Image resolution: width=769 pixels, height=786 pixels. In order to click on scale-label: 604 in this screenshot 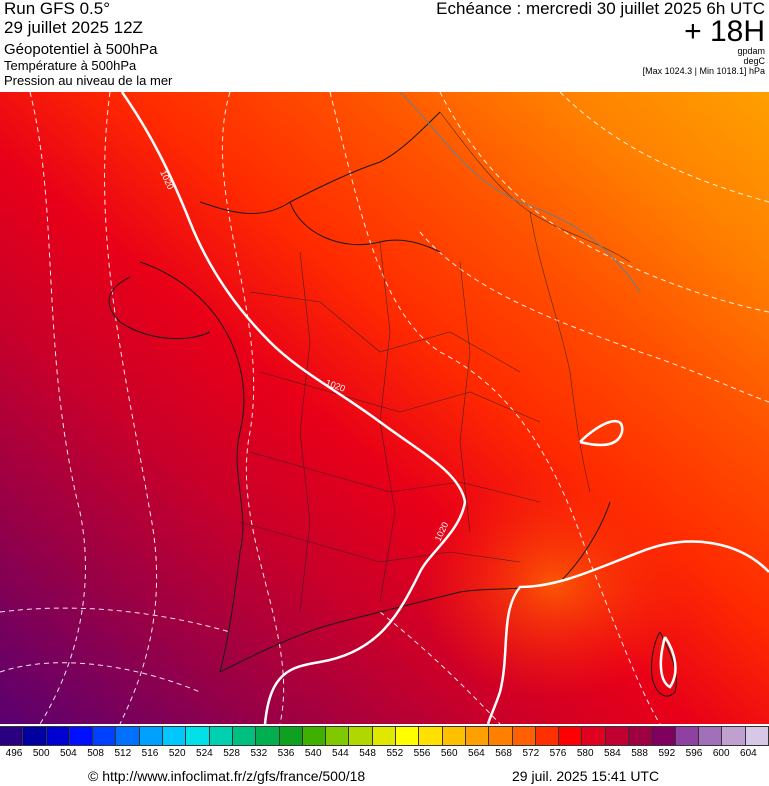, I will do `click(748, 753)`.